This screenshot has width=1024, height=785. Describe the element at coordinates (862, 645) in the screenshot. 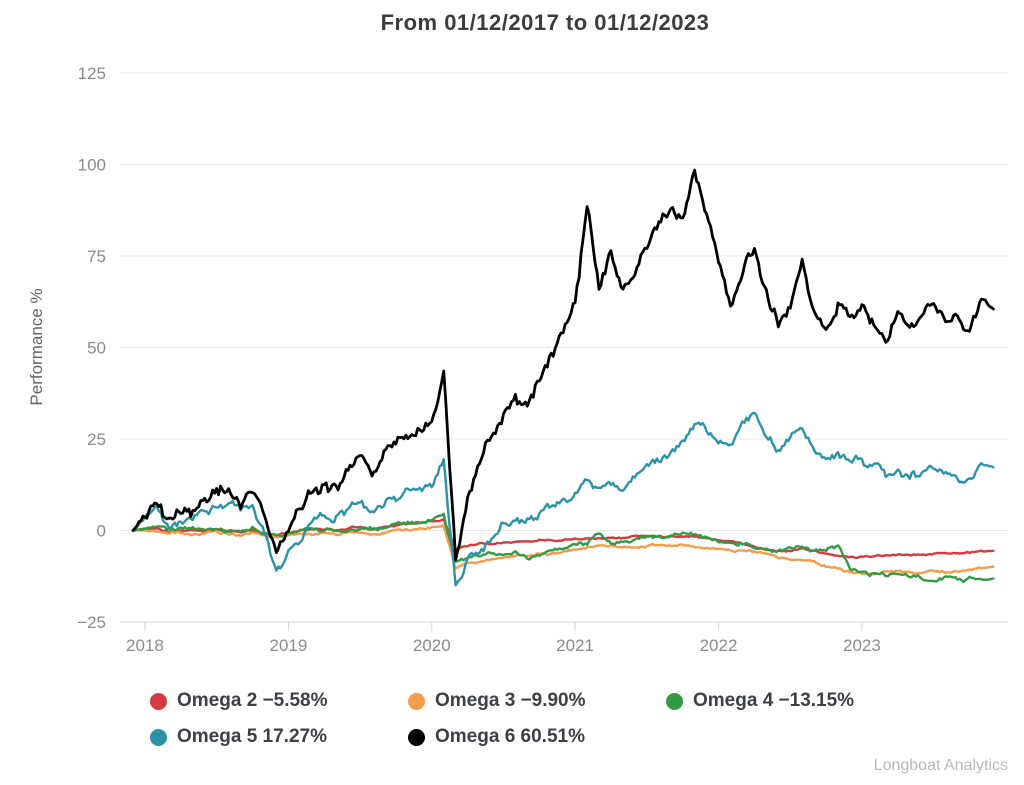

I see `x-tick-label: 2023` at that location.